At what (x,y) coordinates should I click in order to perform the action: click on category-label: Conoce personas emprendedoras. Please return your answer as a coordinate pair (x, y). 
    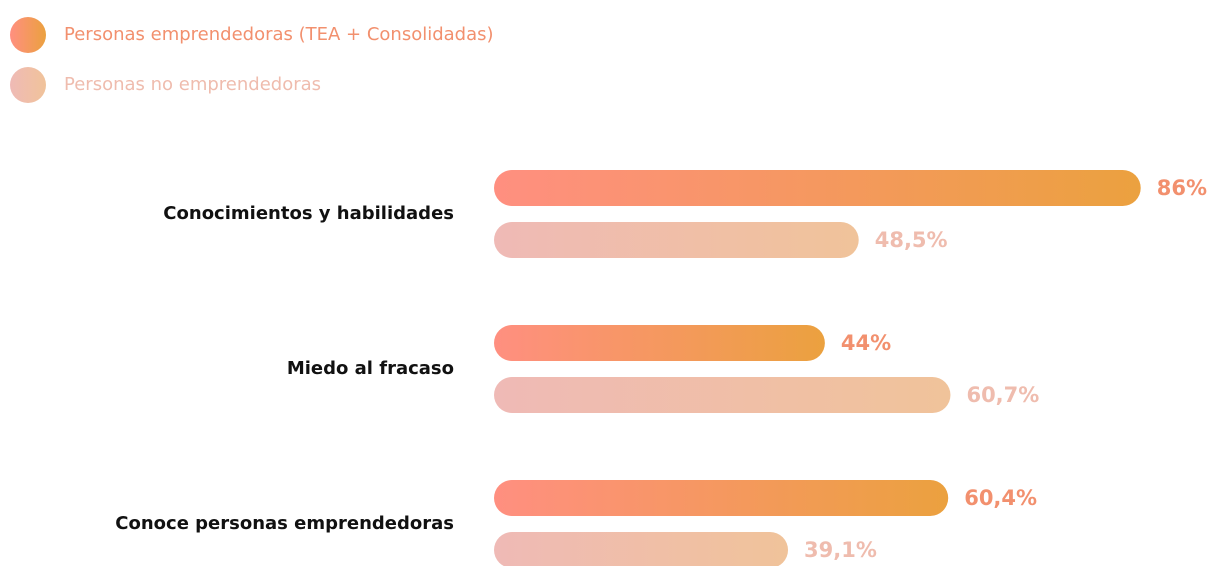
    Looking at the image, I should click on (284, 523).